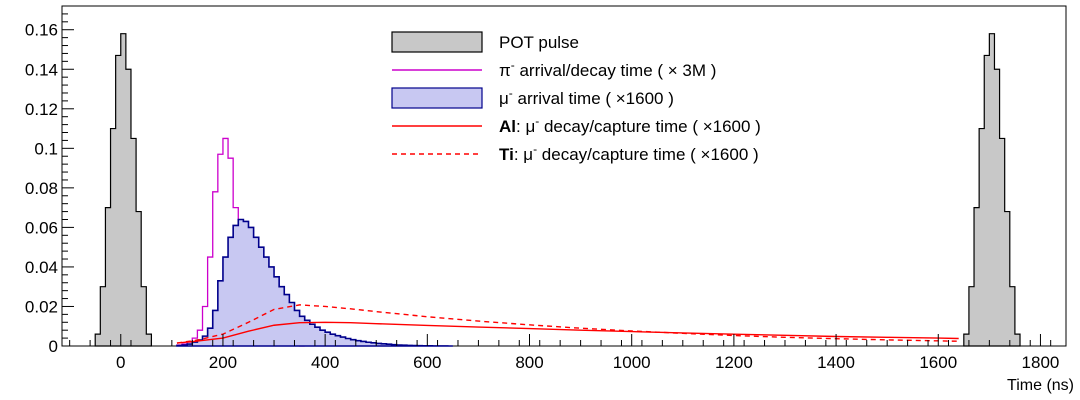  I want to click on y-tick-label: 0.02, so click(41, 306).